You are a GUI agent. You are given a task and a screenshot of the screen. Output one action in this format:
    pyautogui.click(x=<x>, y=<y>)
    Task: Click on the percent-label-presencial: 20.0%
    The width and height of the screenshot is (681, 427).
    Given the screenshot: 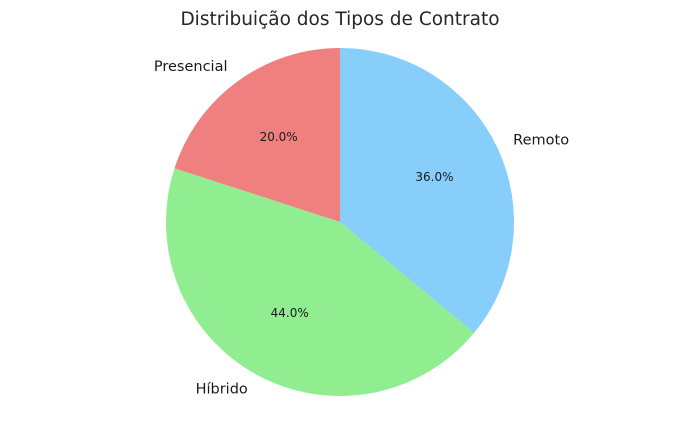 What is the action you would take?
    pyautogui.click(x=279, y=137)
    